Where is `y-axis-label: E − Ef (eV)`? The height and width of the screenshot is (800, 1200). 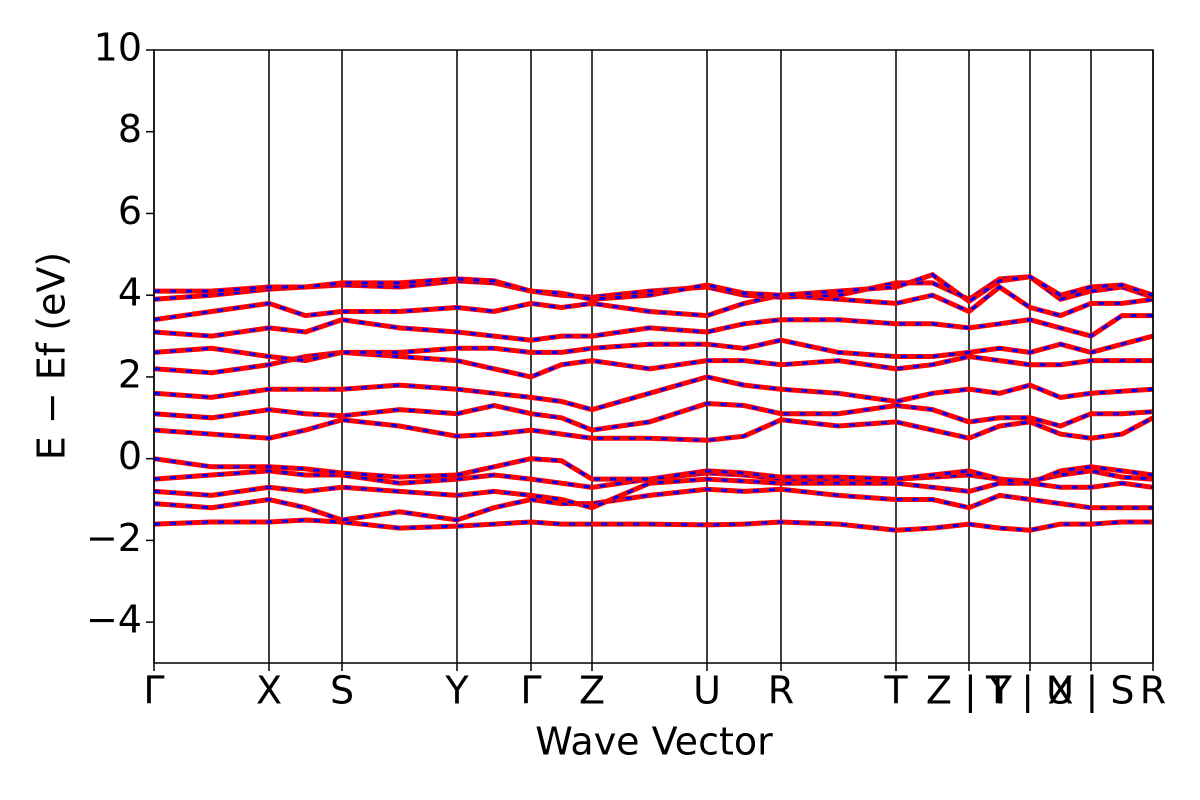
y-axis-label: E − Ef (eV) is located at coordinates (52, 356).